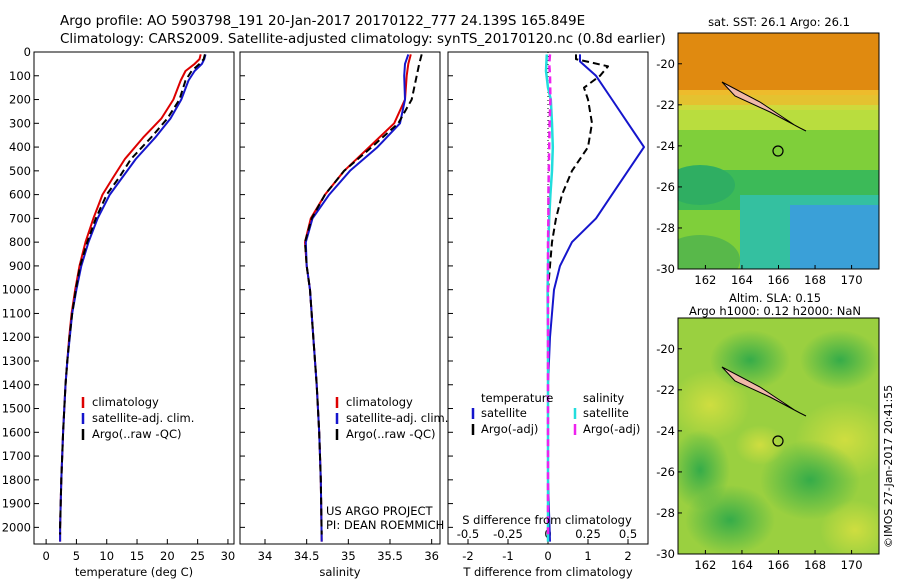 This screenshot has height=580, width=900. I want to click on legend-s-satellite: satellite, so click(606, 413).